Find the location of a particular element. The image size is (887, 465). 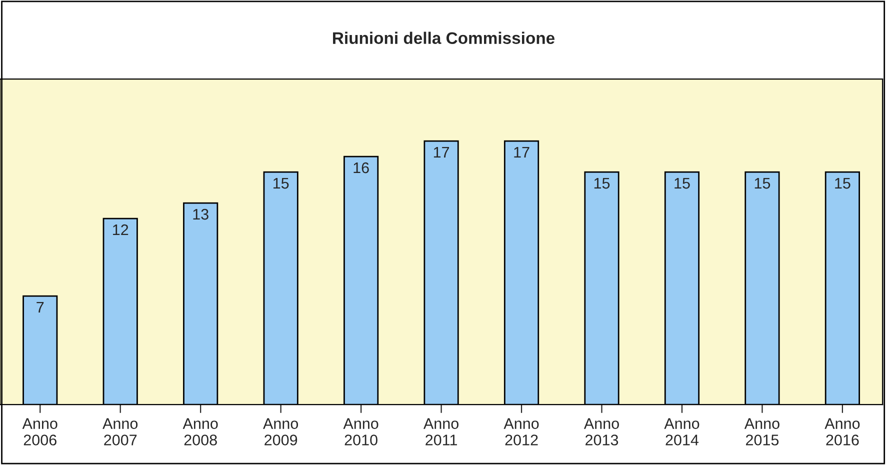

x-tick-label: Anno 2011 is located at coordinates (440, 432).